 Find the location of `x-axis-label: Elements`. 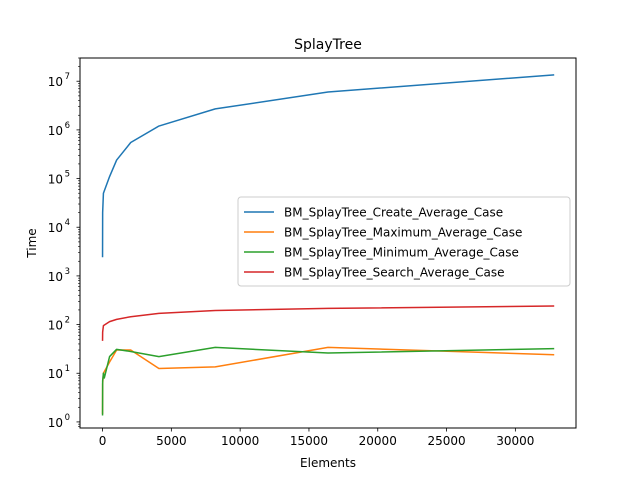

x-axis-label: Elements is located at coordinates (328, 463).